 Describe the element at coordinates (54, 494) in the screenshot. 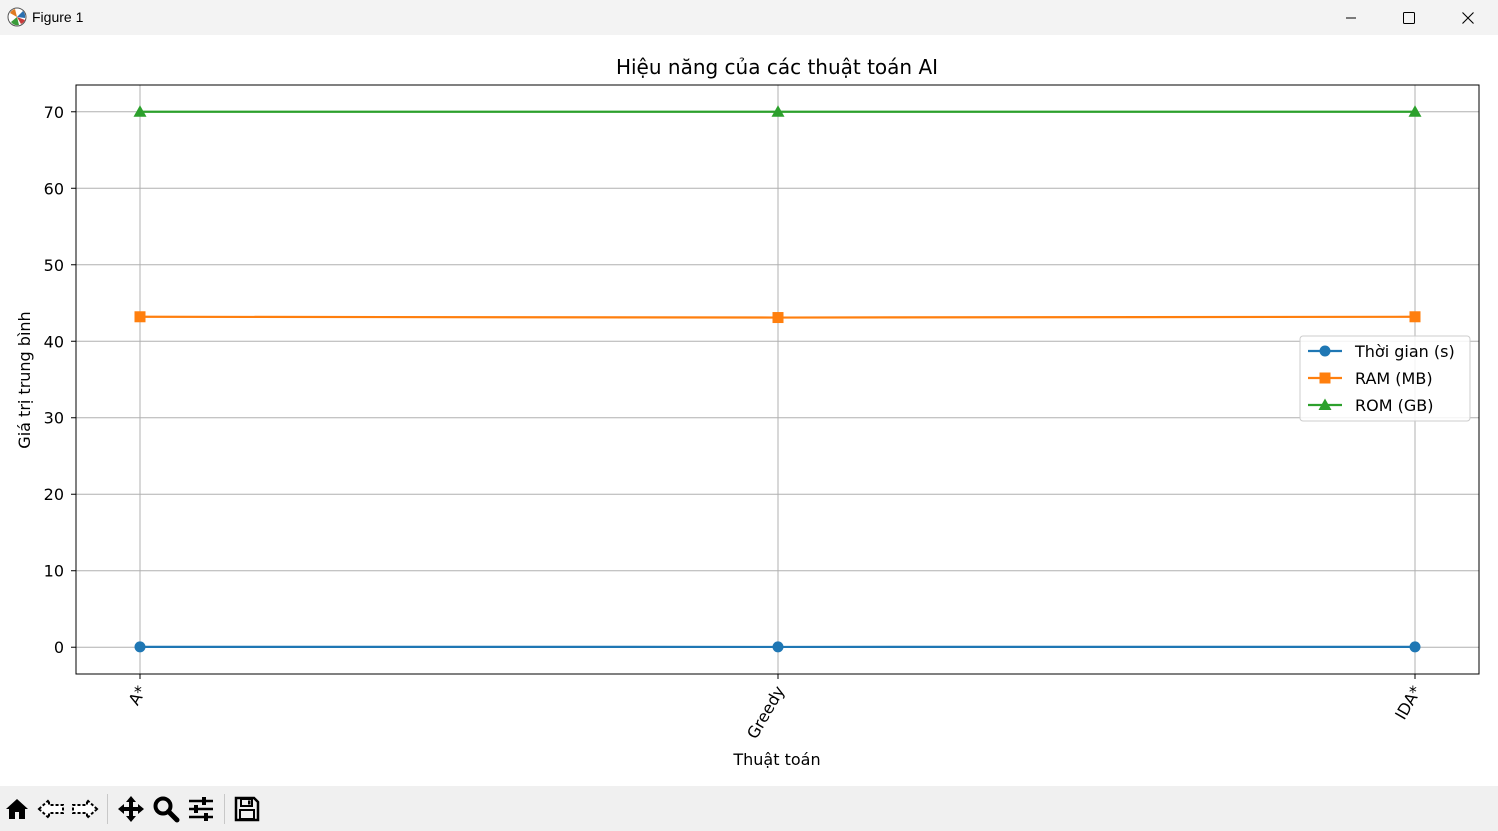

I see `y-tick-label: 20` at that location.